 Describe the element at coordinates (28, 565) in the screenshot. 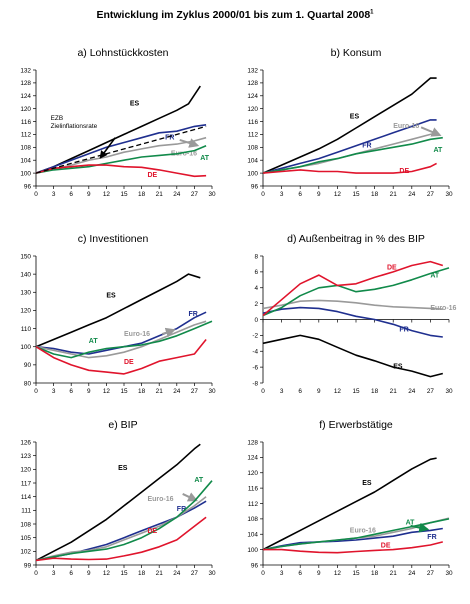

I see `y-tick-label: 99` at that location.